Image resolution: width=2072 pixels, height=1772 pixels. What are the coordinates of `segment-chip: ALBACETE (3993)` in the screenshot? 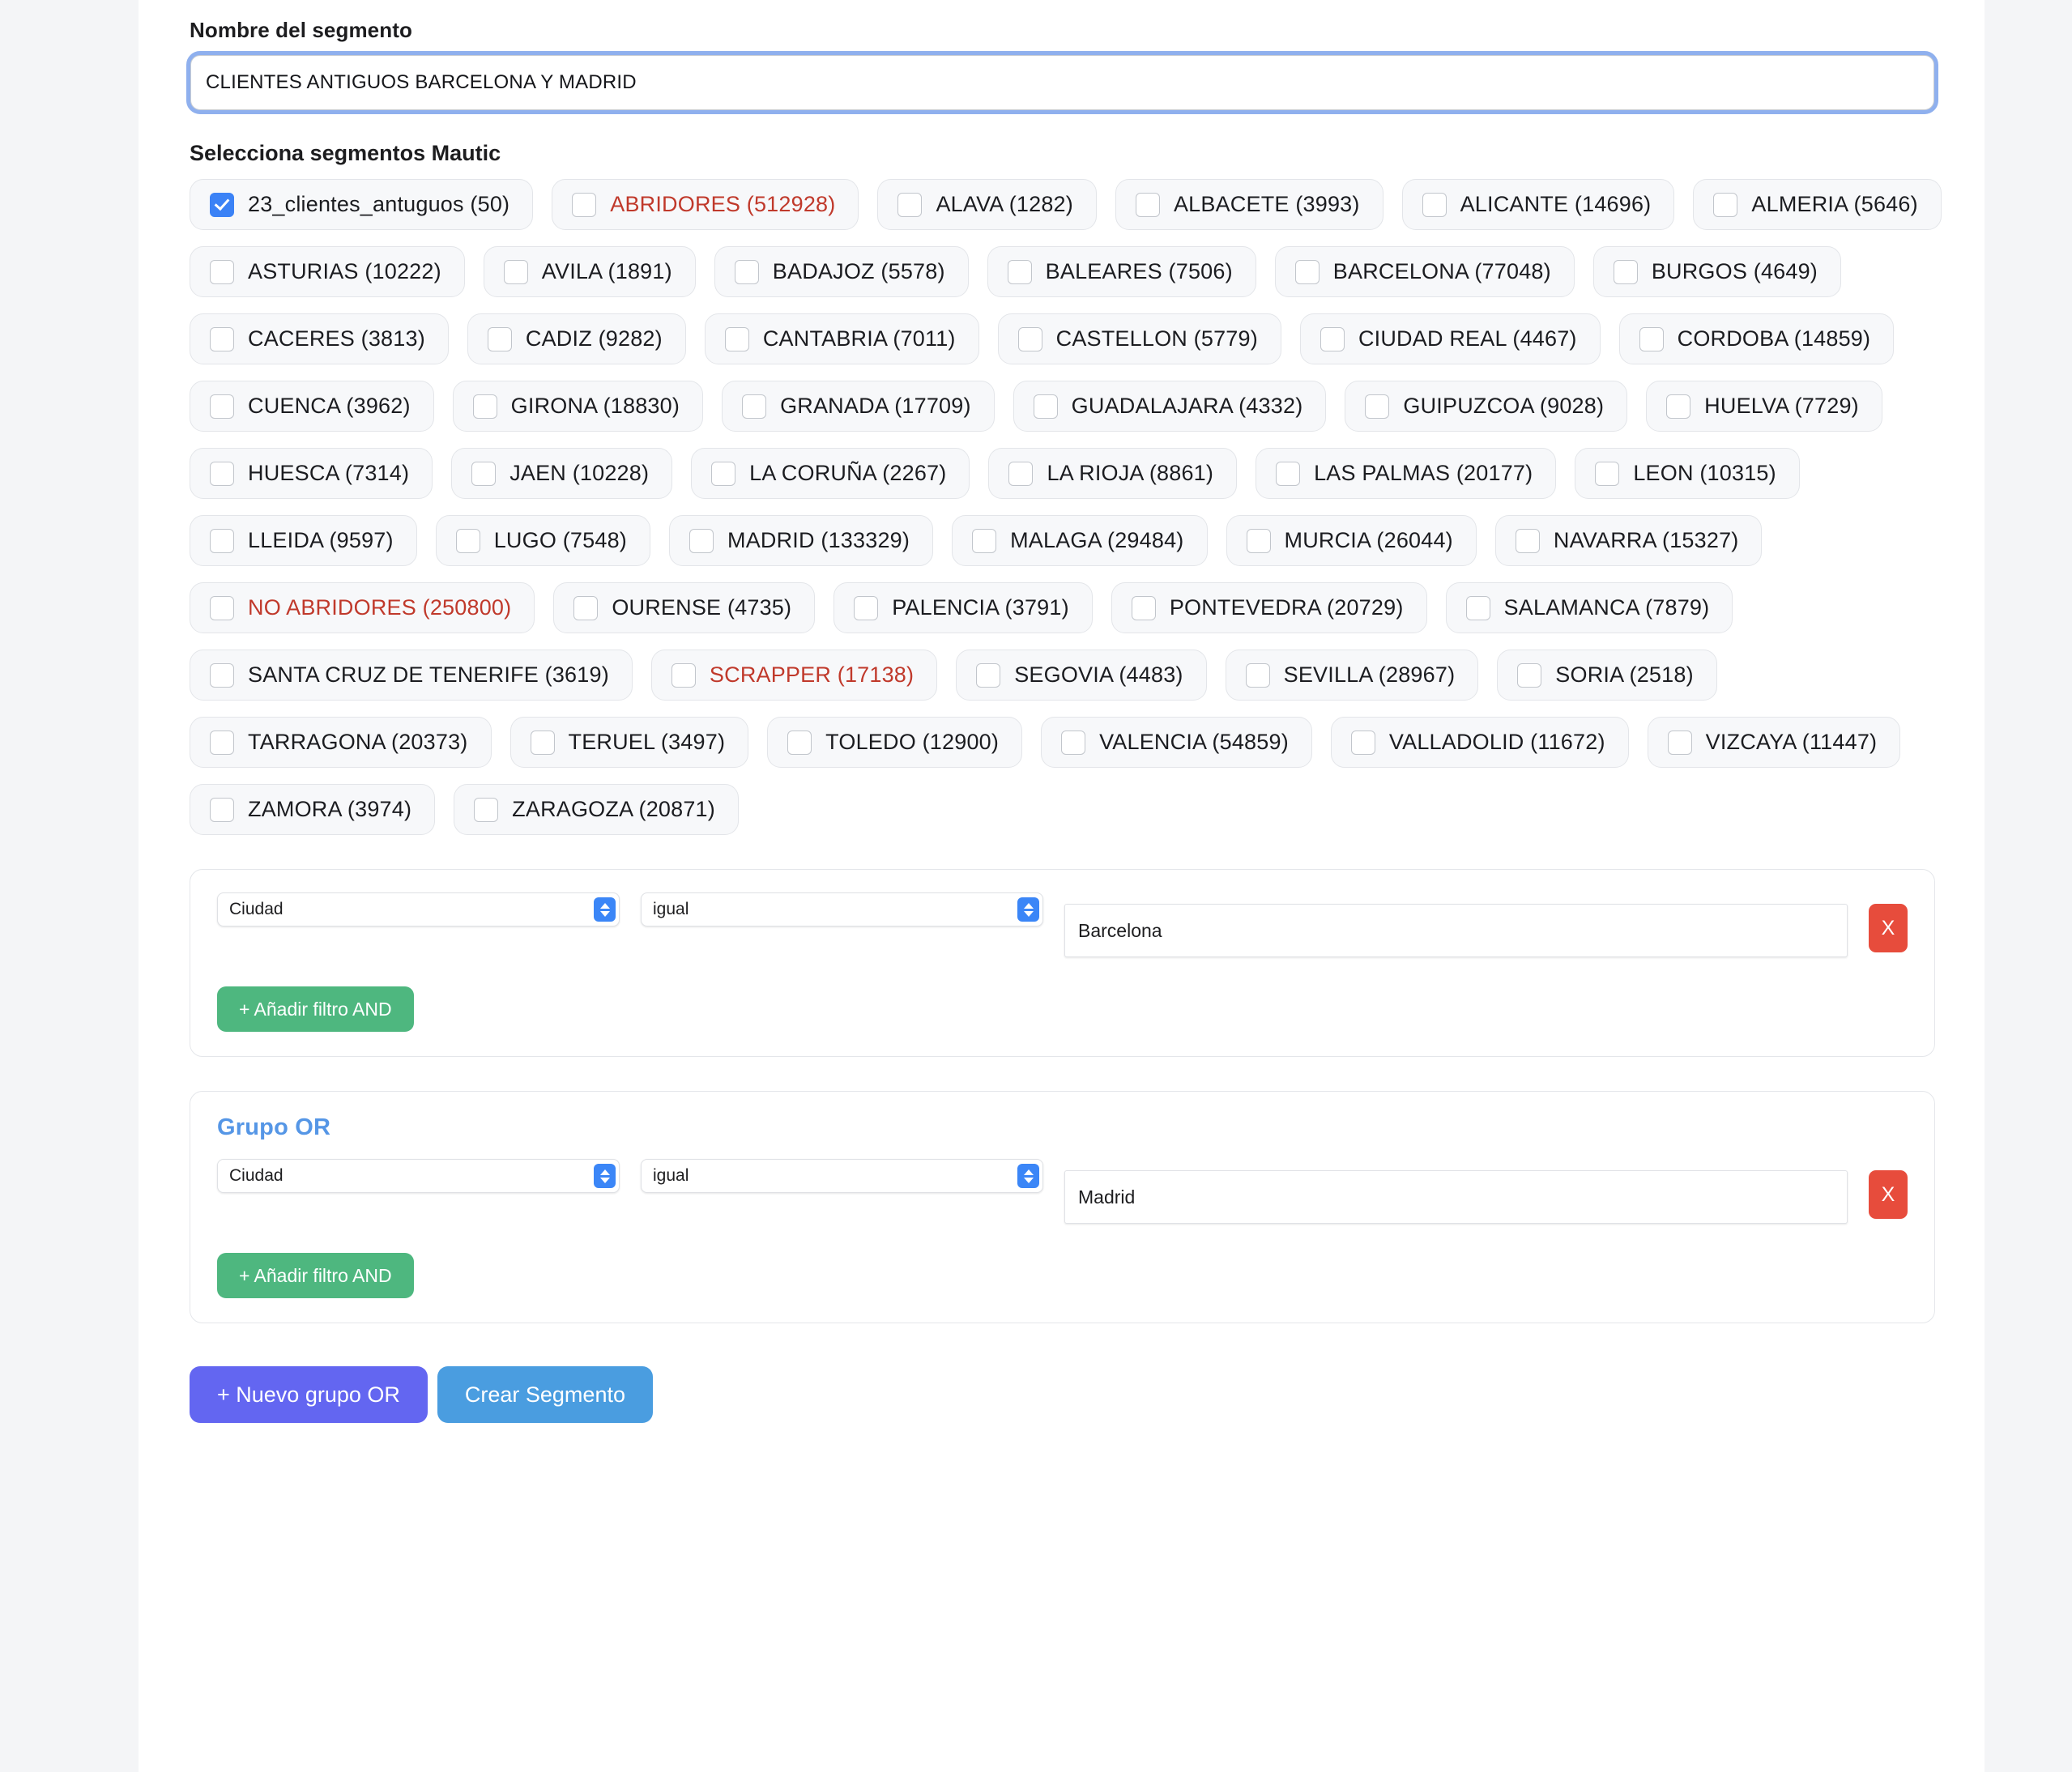 It's located at (1249, 205).